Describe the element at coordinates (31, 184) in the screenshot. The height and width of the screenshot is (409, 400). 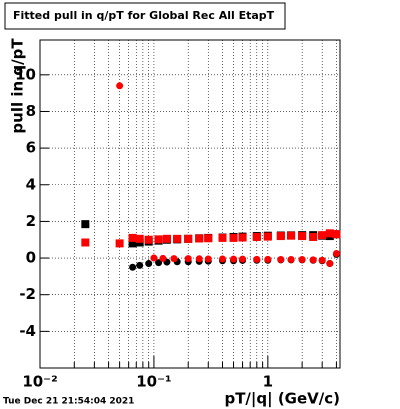
I see `y-tick-label: 4` at that location.